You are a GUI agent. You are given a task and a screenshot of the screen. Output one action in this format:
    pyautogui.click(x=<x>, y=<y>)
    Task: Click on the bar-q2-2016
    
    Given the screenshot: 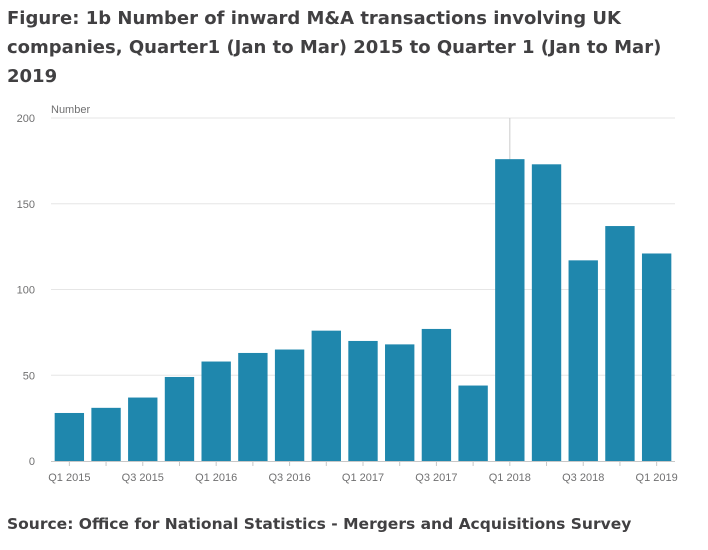 What is the action you would take?
    pyautogui.click(x=253, y=406)
    